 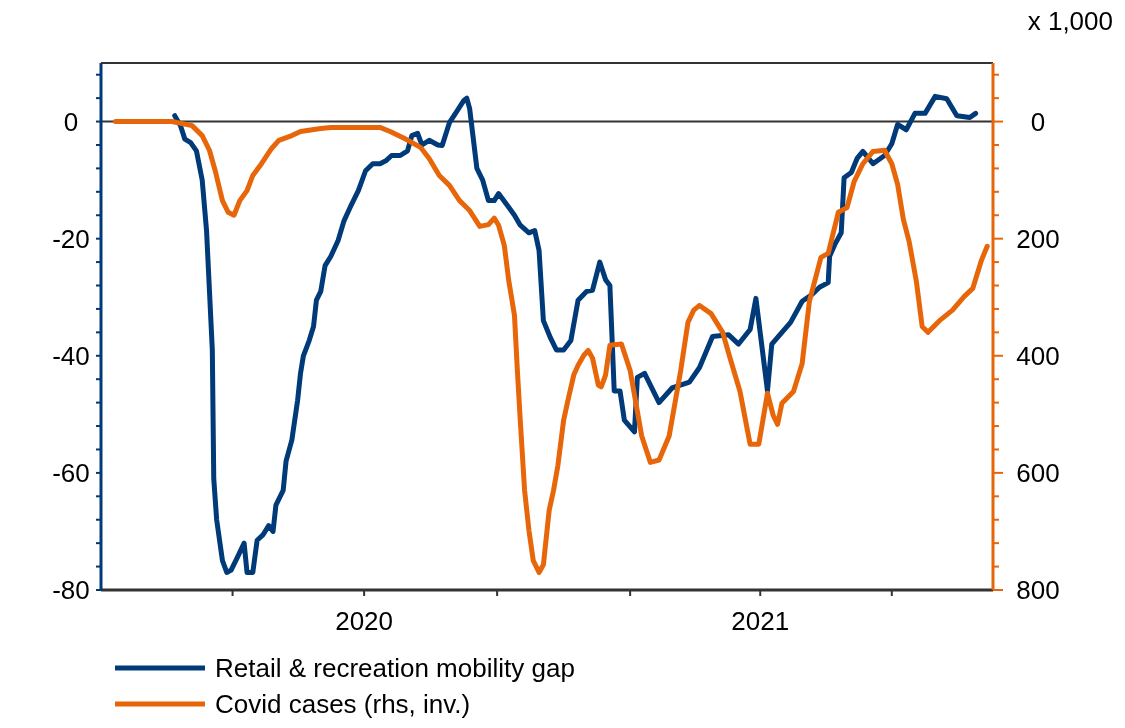 I want to click on text: x 1,000, so click(x=1070, y=21).